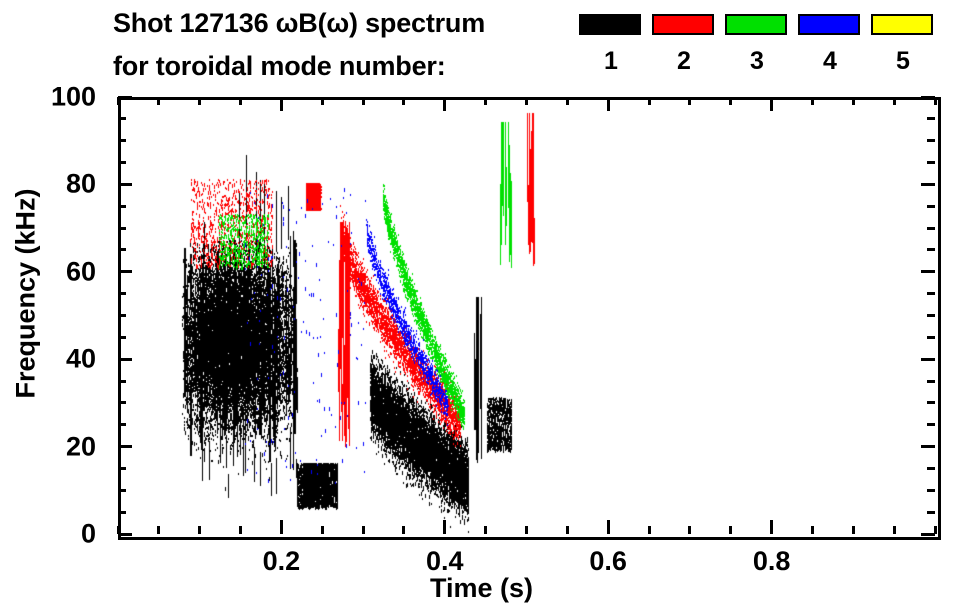 This screenshot has height=615, width=963. What do you see at coordinates (80, 183) in the screenshot?
I see `y-tick-label-80: 80` at bounding box center [80, 183].